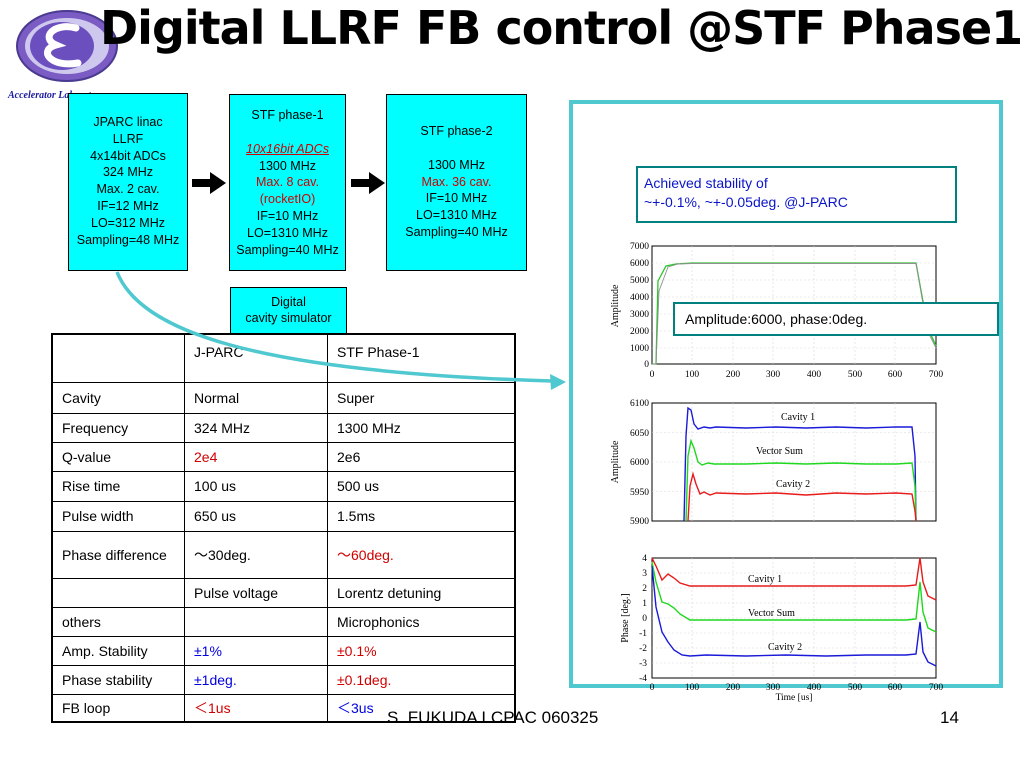  Describe the element at coordinates (421, 708) in the screenshot. I see `table-cell: ＜3us` at that location.